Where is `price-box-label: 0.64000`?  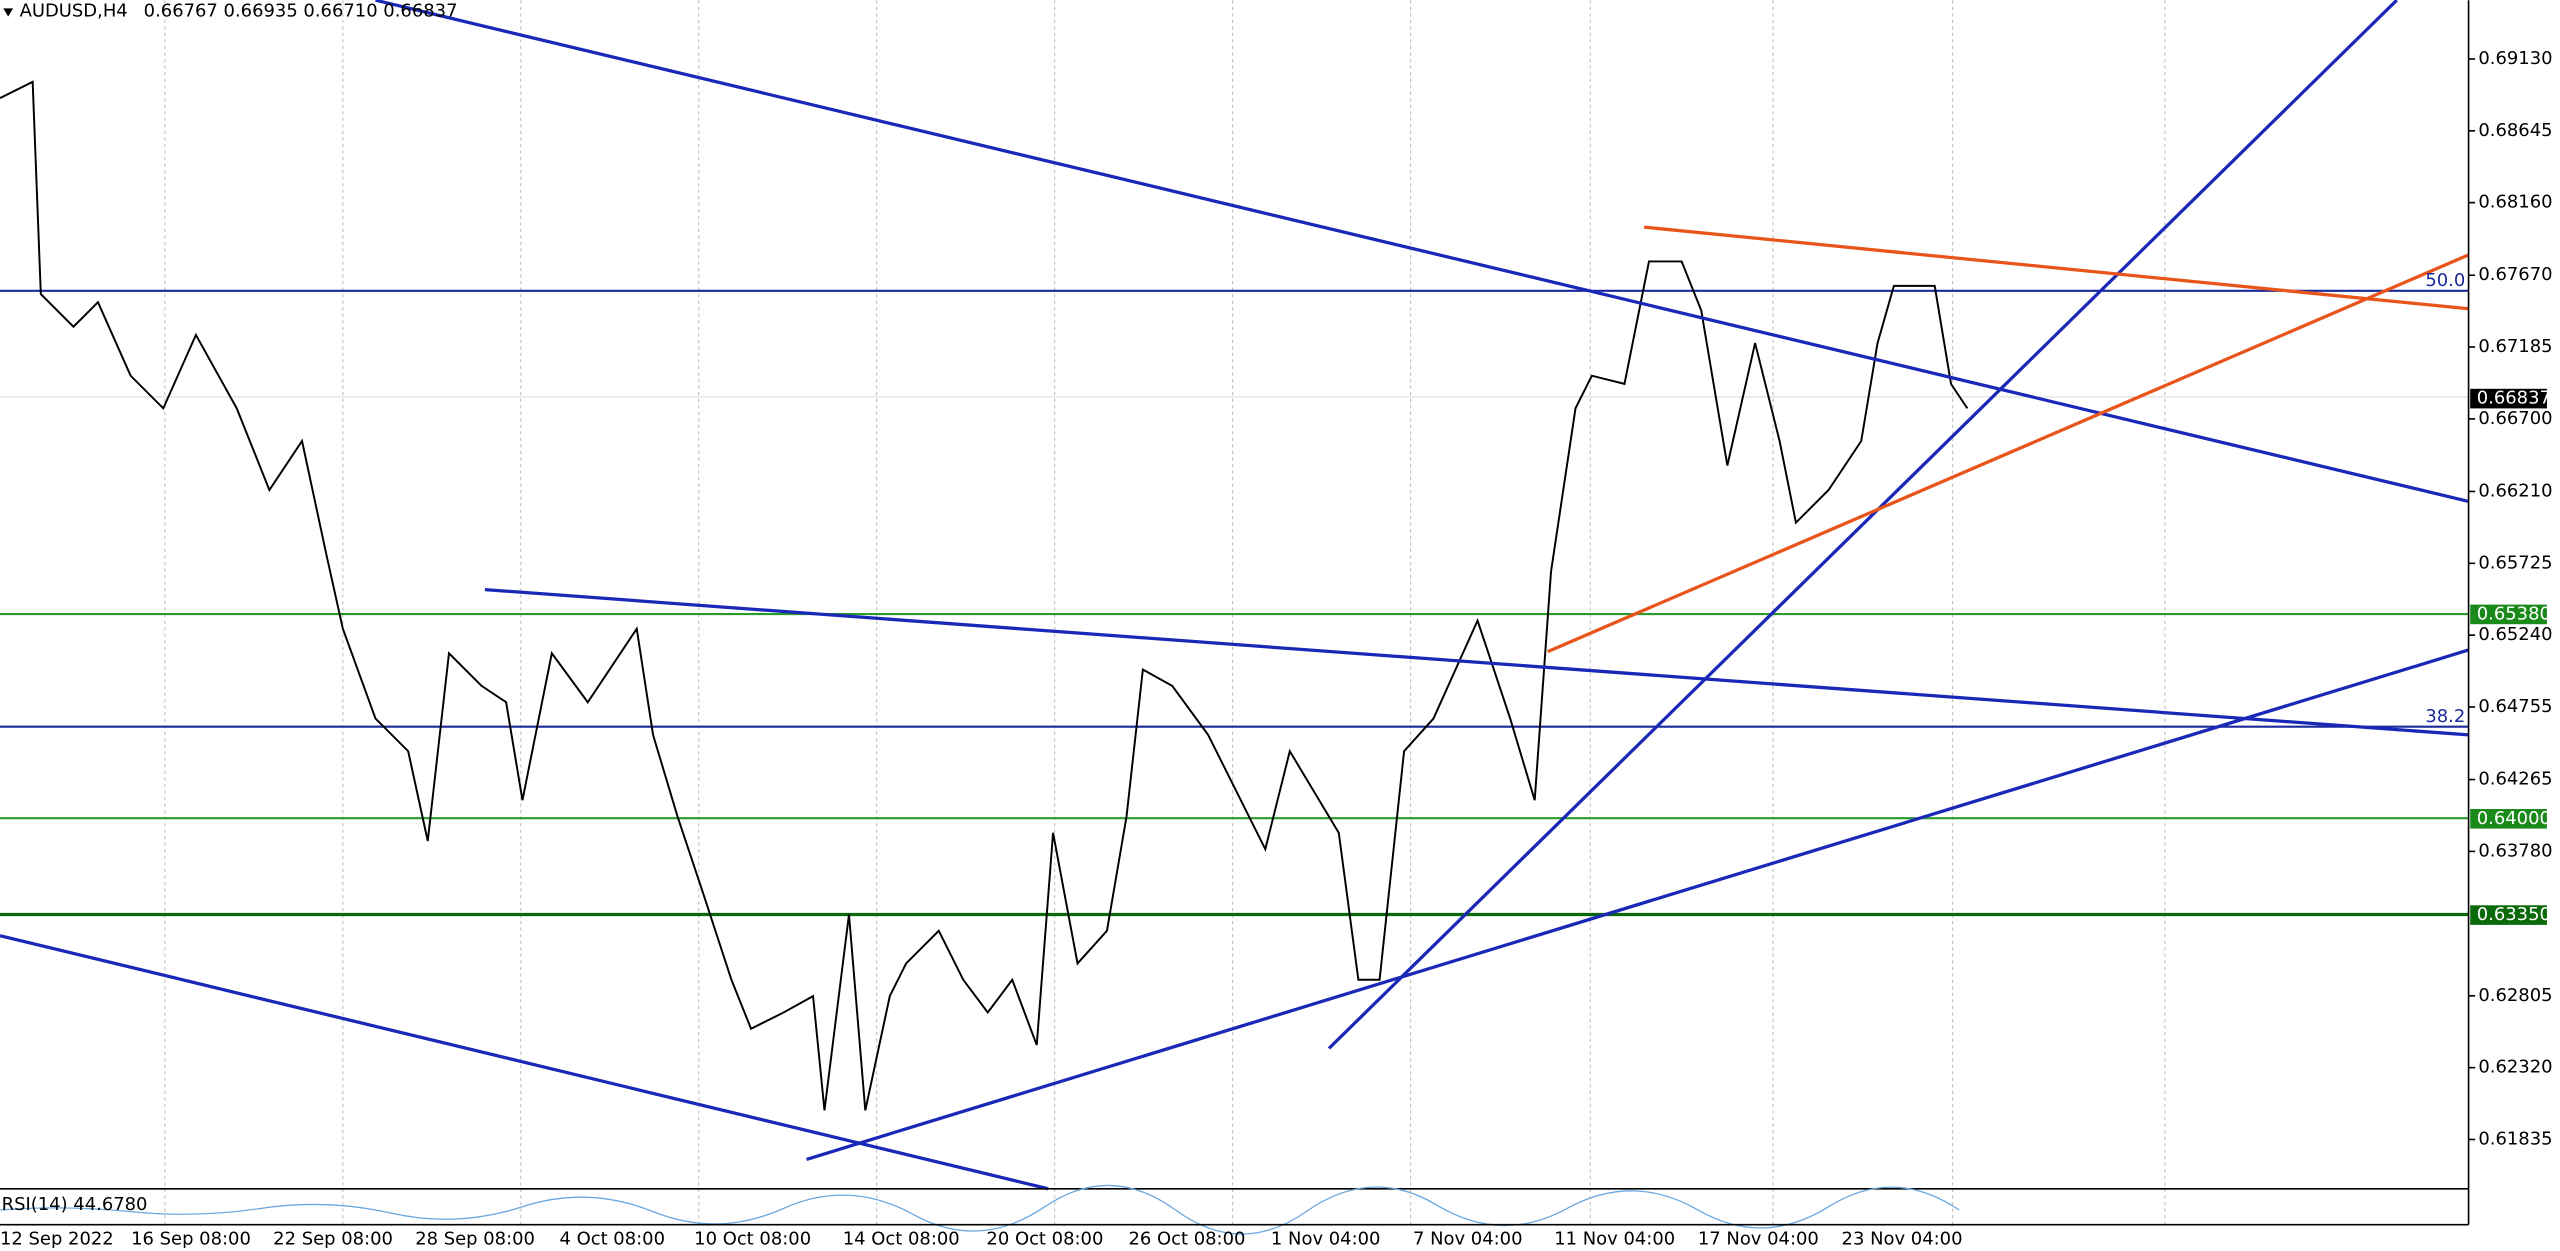 price-box-label: 0.64000 is located at coordinates (2514, 818).